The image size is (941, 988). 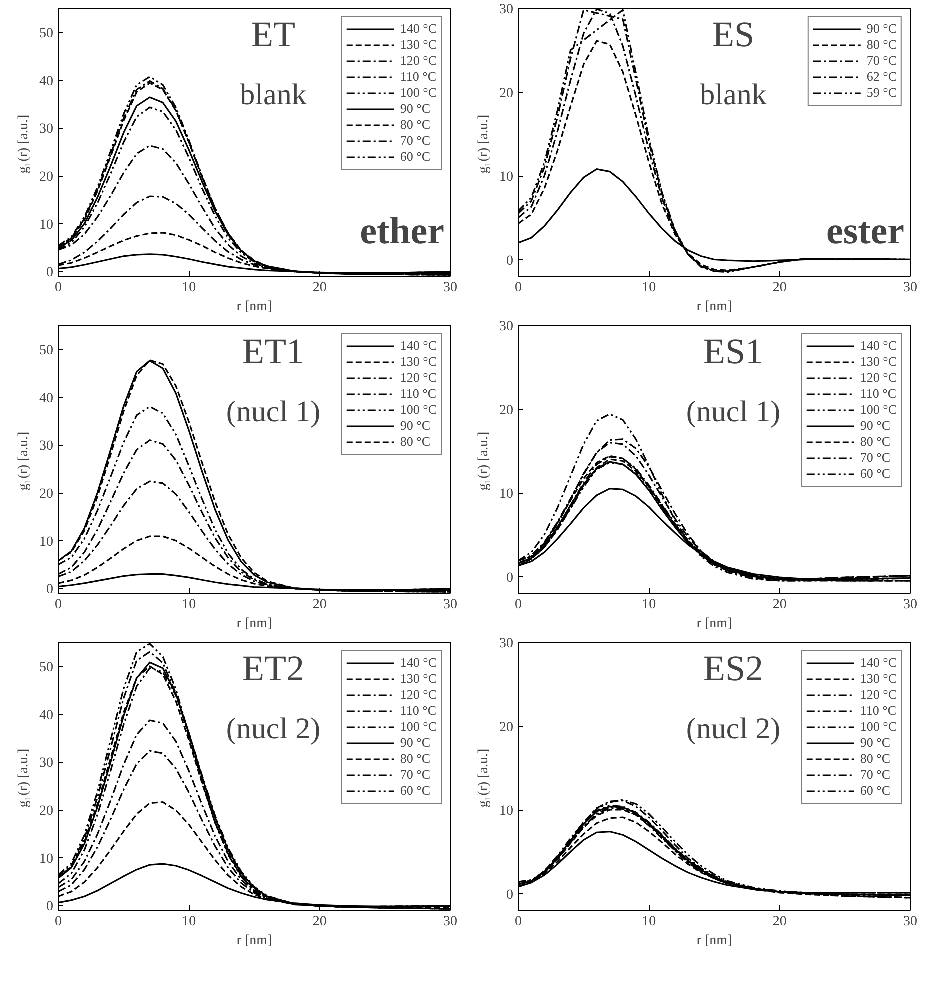 What do you see at coordinates (865, 231) in the screenshot?
I see `annotation: ester` at bounding box center [865, 231].